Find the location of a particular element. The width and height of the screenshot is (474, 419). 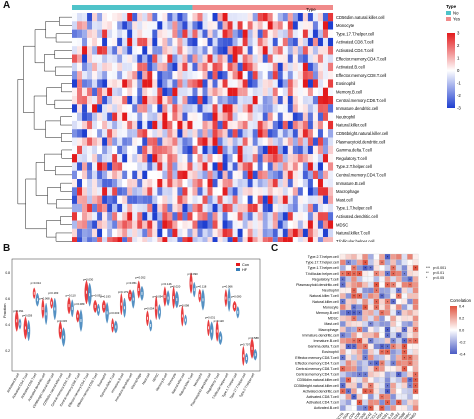

corr-col-label: CD36 is located at coordinates (362, 415).